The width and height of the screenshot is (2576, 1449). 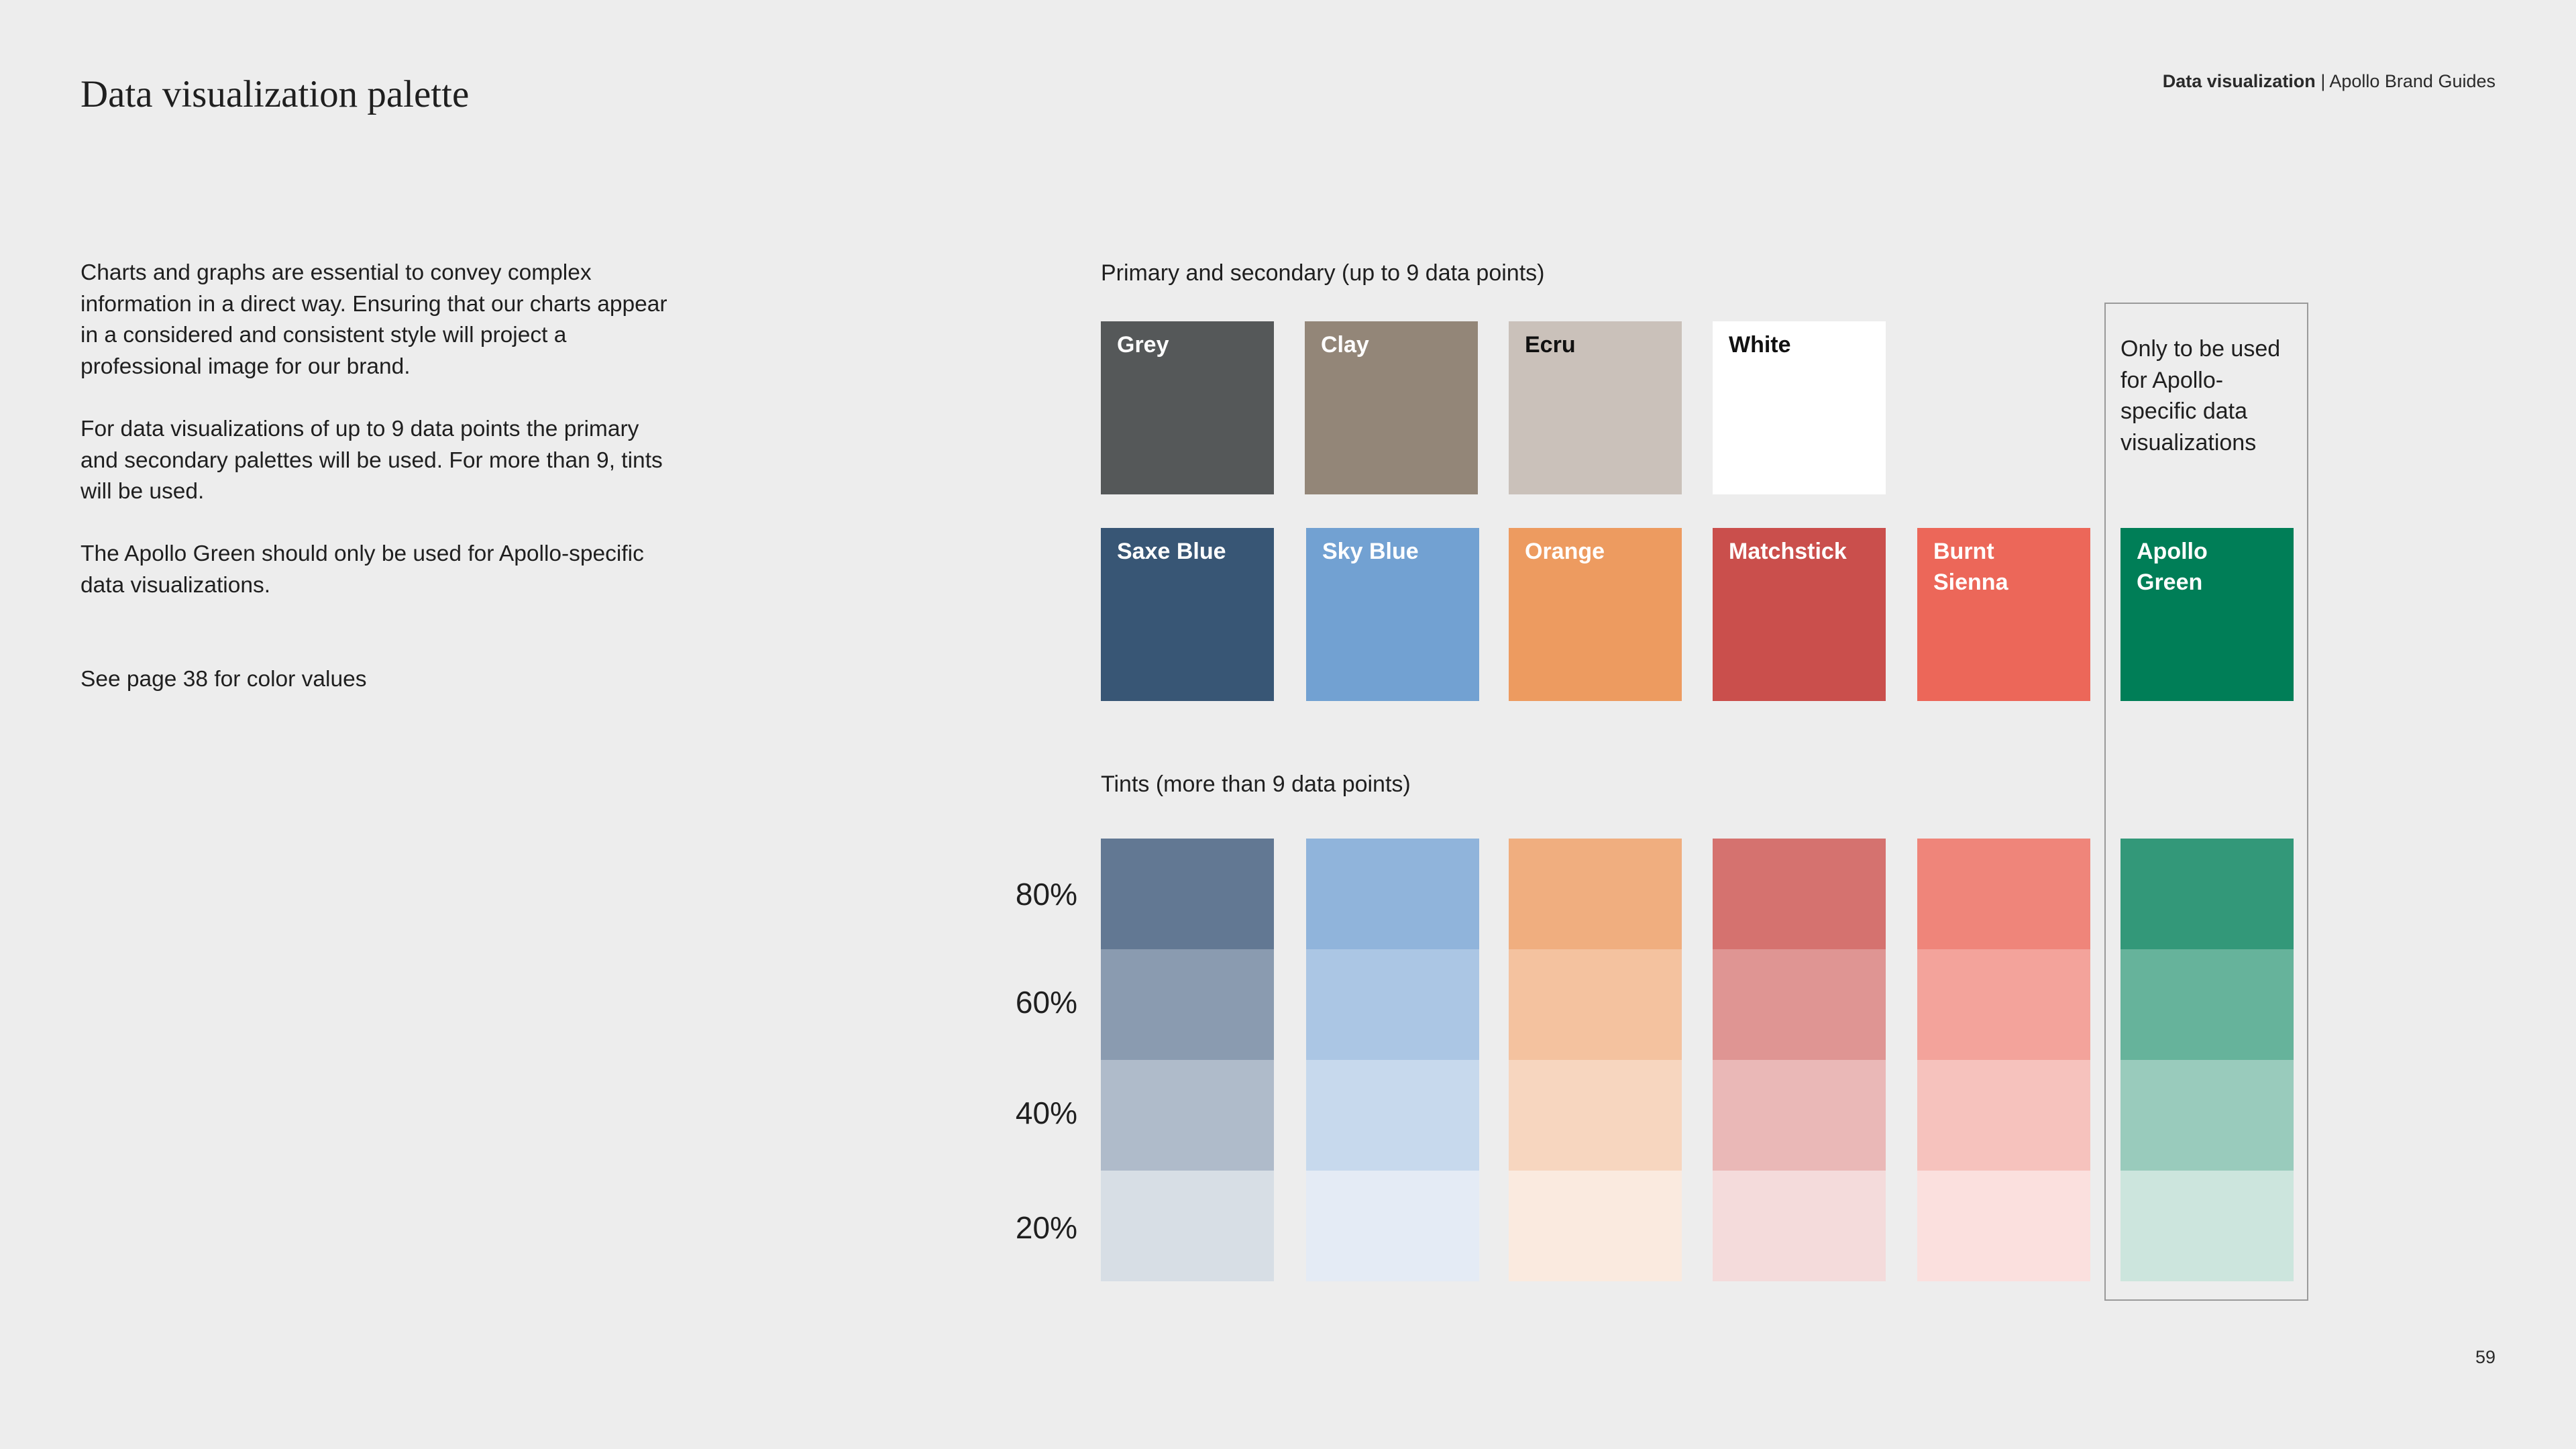 I want to click on swatch-saxe-blue: Saxe Blue, so click(x=1187, y=614).